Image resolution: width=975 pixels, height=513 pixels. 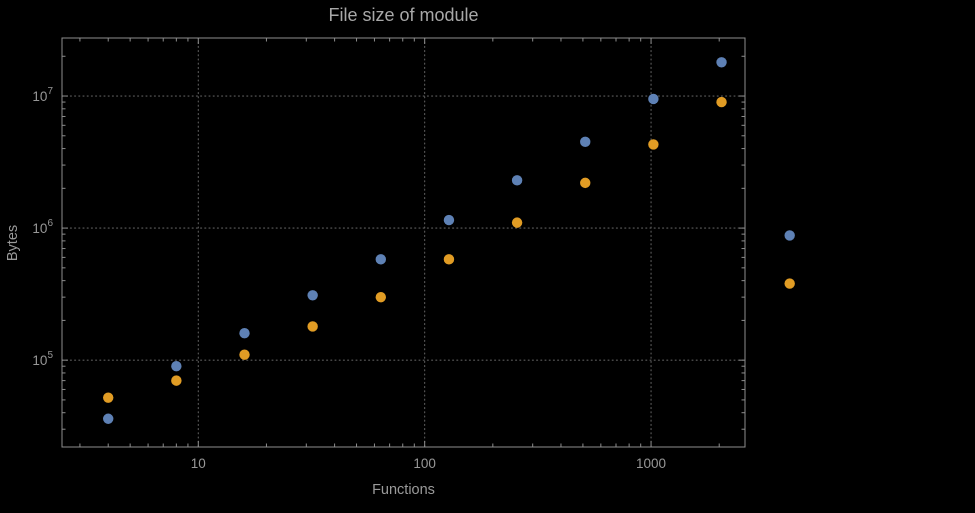 I want to click on y-tick-label: 10⁵, so click(x=42, y=359).